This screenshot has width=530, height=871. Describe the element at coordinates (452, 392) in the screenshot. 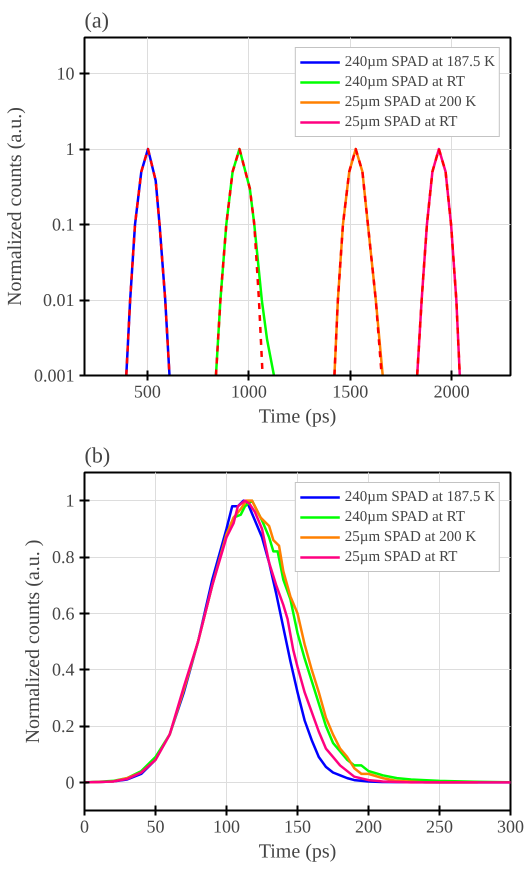

I see `x-tick-label: 2000` at that location.